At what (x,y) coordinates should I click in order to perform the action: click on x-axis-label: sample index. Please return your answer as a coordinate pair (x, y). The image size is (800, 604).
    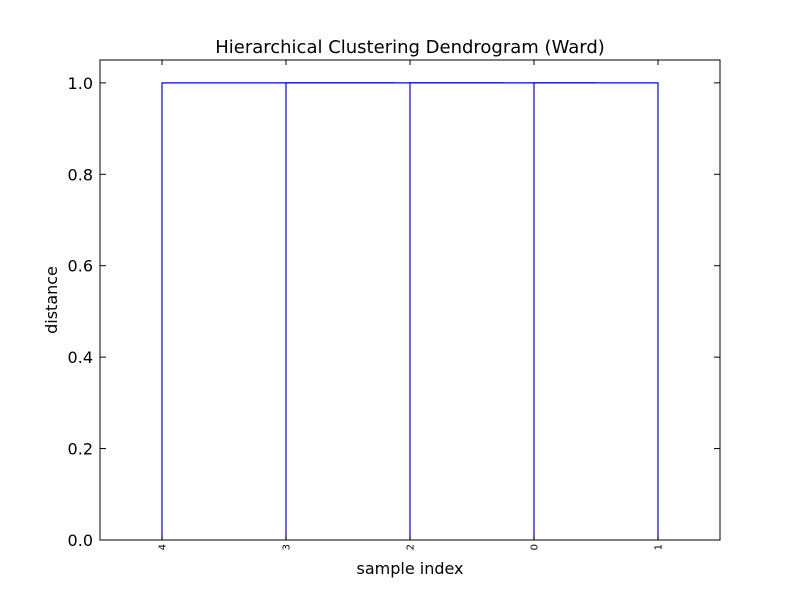
    Looking at the image, I should click on (409, 568).